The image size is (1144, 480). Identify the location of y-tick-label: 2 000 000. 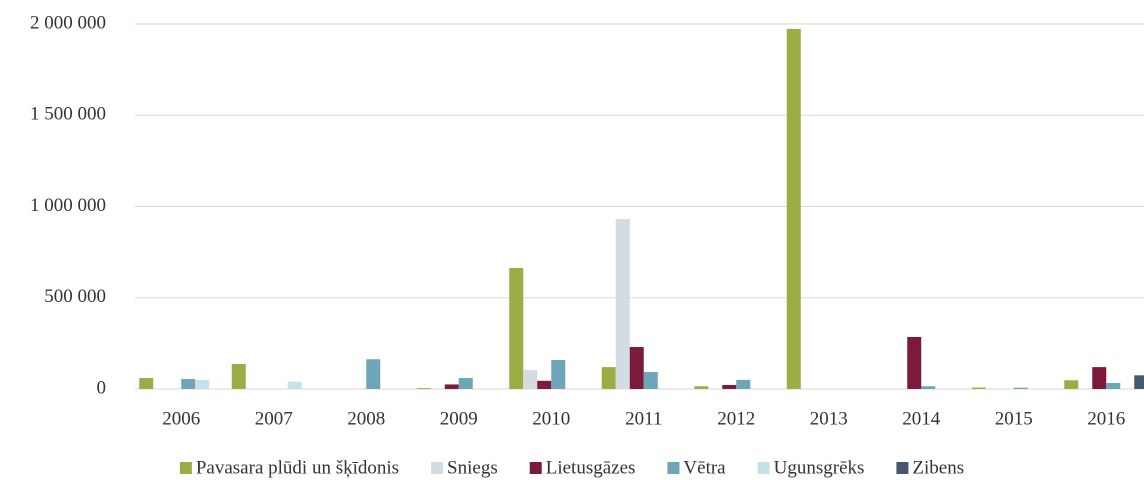
(68, 22).